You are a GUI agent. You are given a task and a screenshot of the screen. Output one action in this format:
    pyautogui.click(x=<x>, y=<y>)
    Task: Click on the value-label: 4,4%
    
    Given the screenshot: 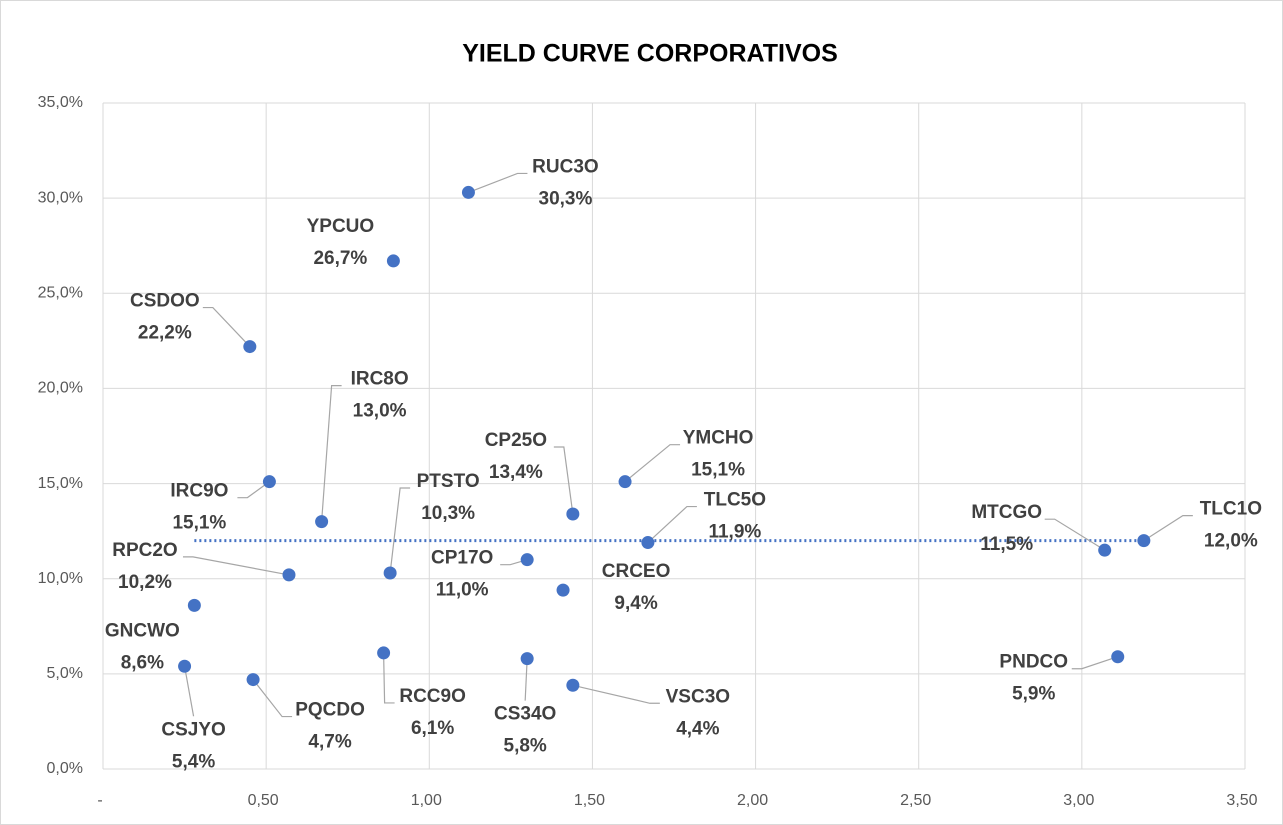 What is the action you would take?
    pyautogui.click(x=697, y=728)
    